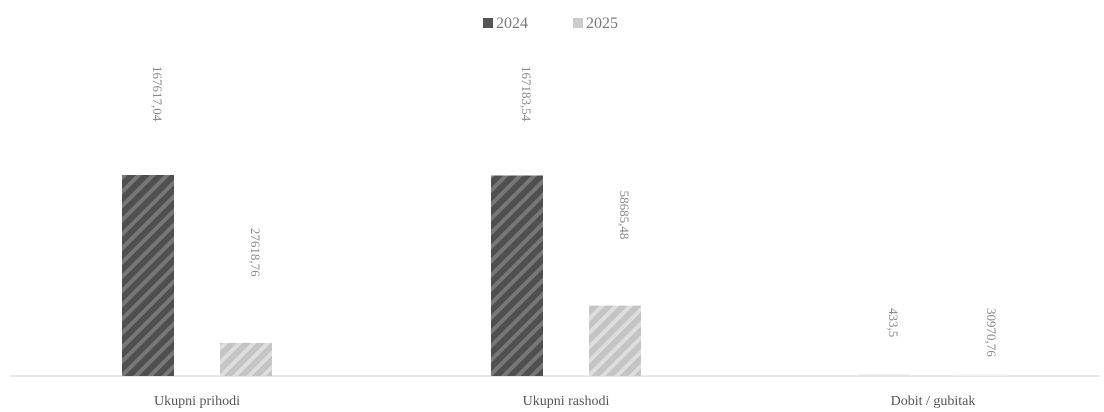 This screenshot has height=412, width=1104. What do you see at coordinates (488, 23) in the screenshot?
I see `legend-swatch-2024` at bounding box center [488, 23].